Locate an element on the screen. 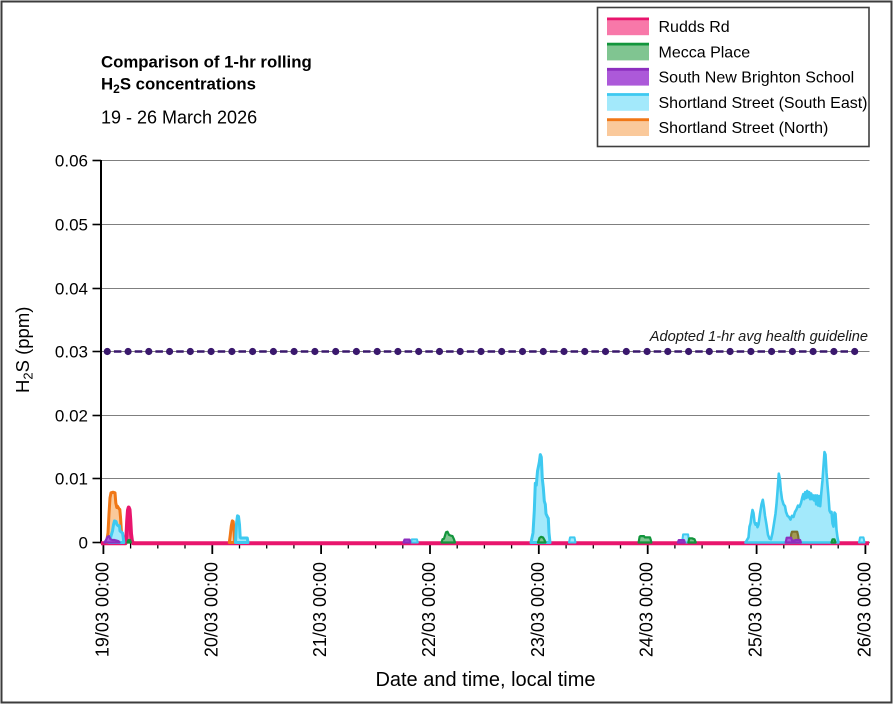  svg-text: 23/03 00:00 is located at coordinates (538, 609).